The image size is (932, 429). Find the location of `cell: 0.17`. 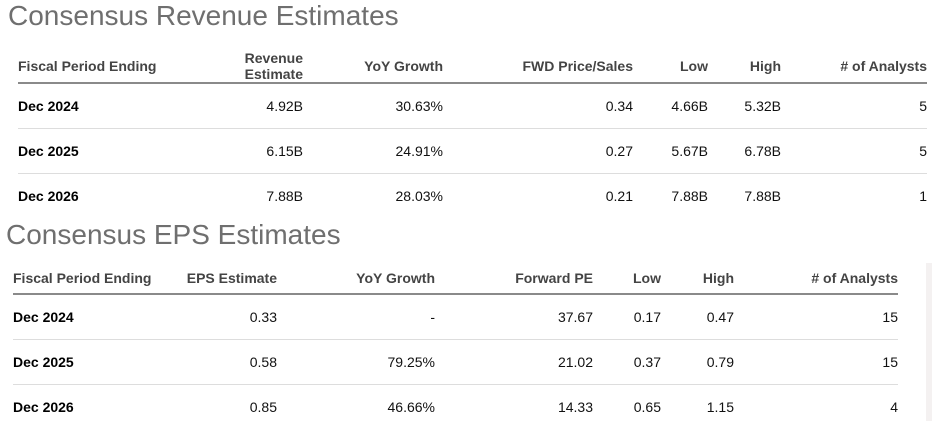

cell: 0.17 is located at coordinates (627, 317).